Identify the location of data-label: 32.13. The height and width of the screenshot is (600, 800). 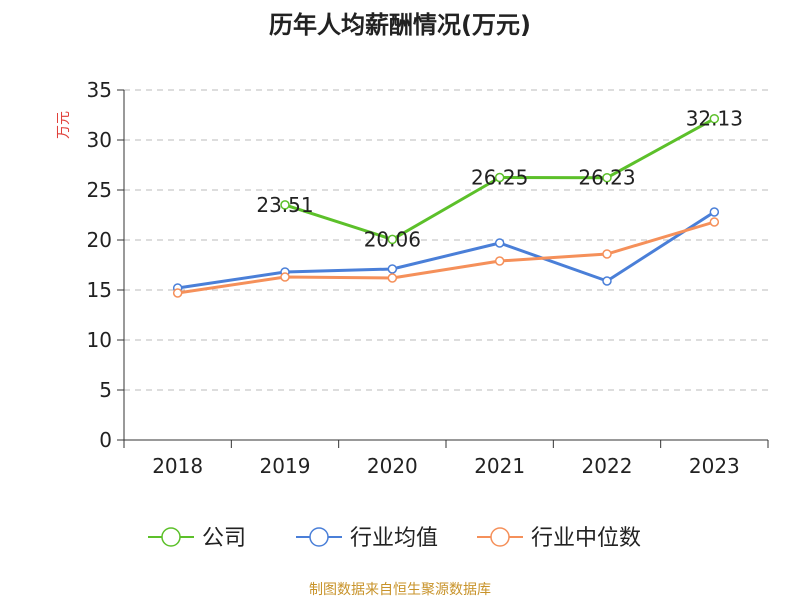
(714, 119).